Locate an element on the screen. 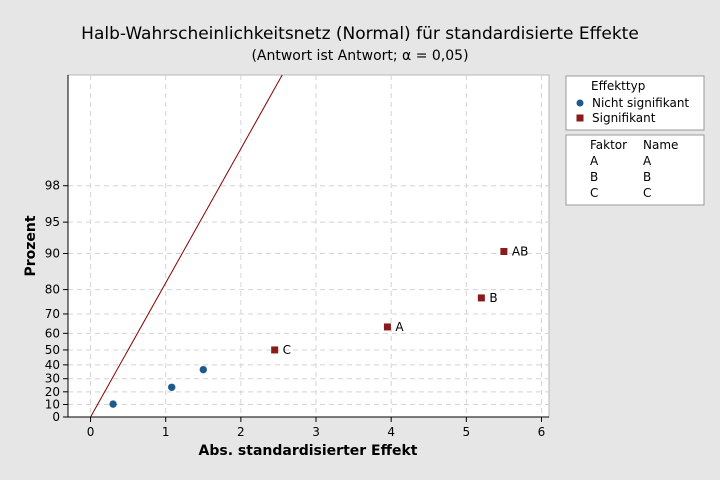  point-label-c: C is located at coordinates (287, 350).